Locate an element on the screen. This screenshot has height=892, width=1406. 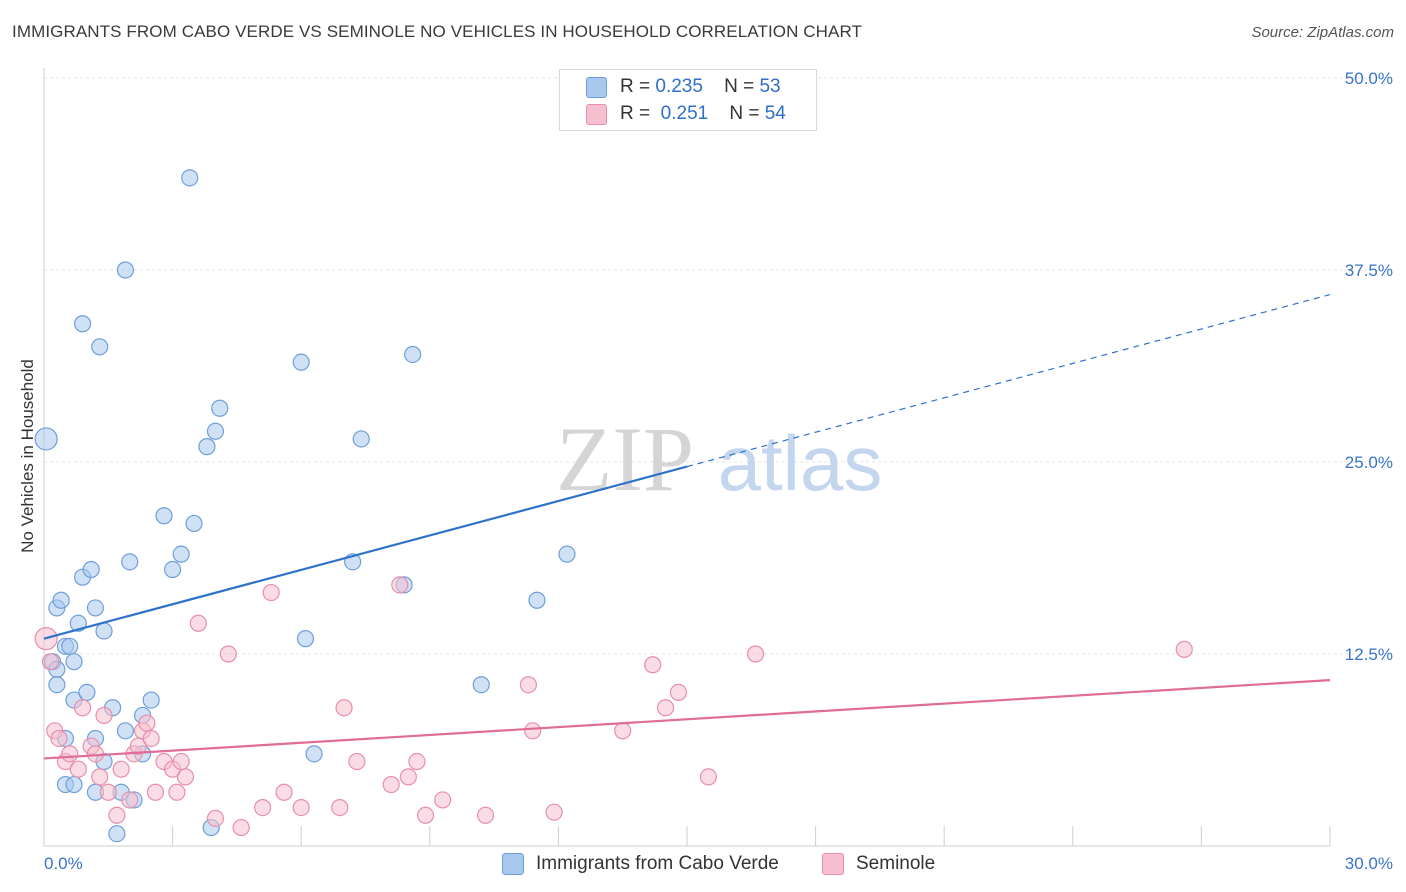
bottom-legend-swatch-pink is located at coordinates (833, 864).